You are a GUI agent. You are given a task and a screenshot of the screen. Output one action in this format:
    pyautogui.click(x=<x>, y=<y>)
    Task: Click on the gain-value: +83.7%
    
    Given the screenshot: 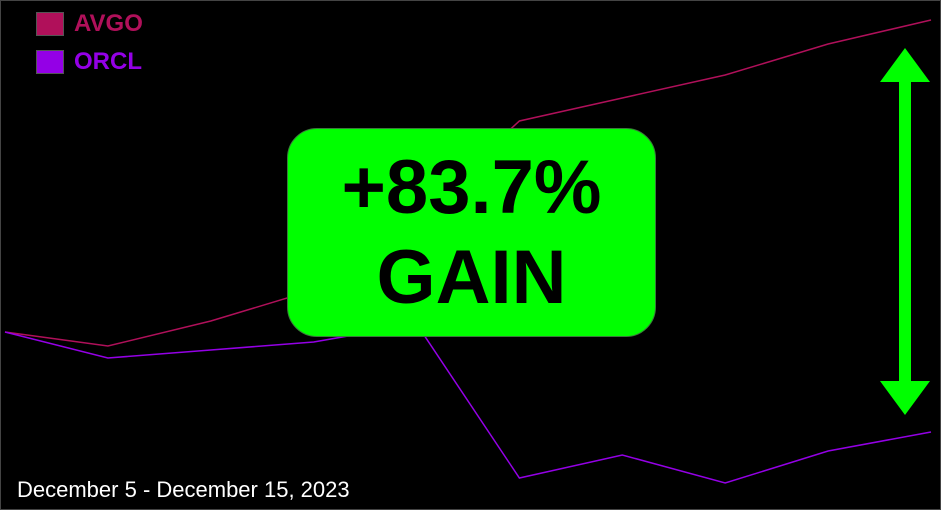 What is the action you would take?
    pyautogui.click(x=471, y=187)
    